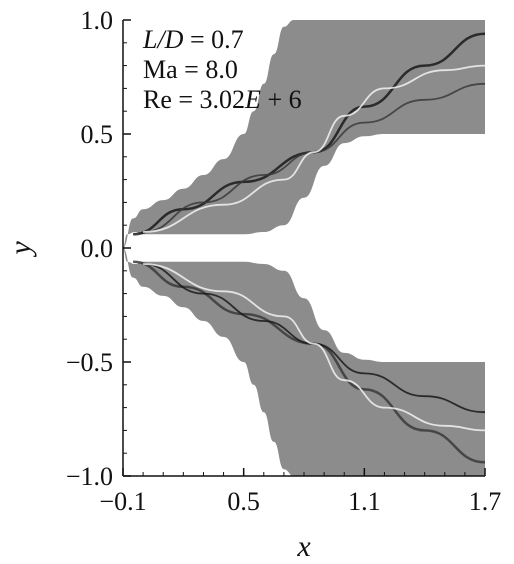 This screenshot has width=514, height=564. What do you see at coordinates (364, 501) in the screenshot?
I see `x-tick-label: 1.1` at bounding box center [364, 501].